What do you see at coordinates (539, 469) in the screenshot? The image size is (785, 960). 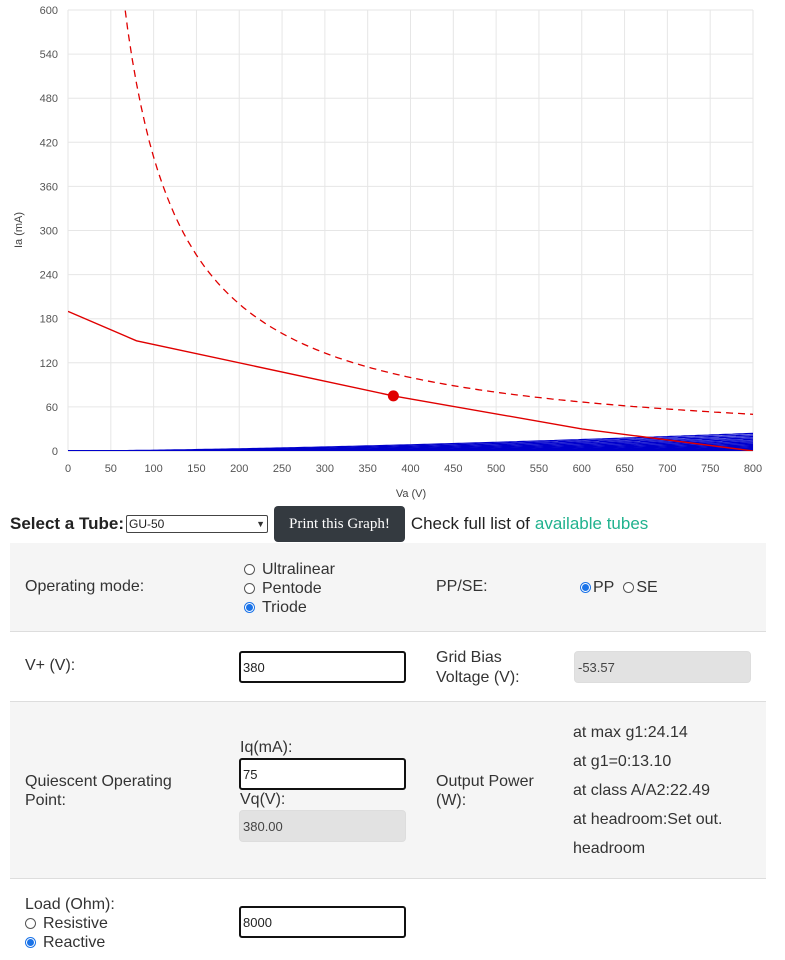 I see `x-tick-label: 550` at bounding box center [539, 469].